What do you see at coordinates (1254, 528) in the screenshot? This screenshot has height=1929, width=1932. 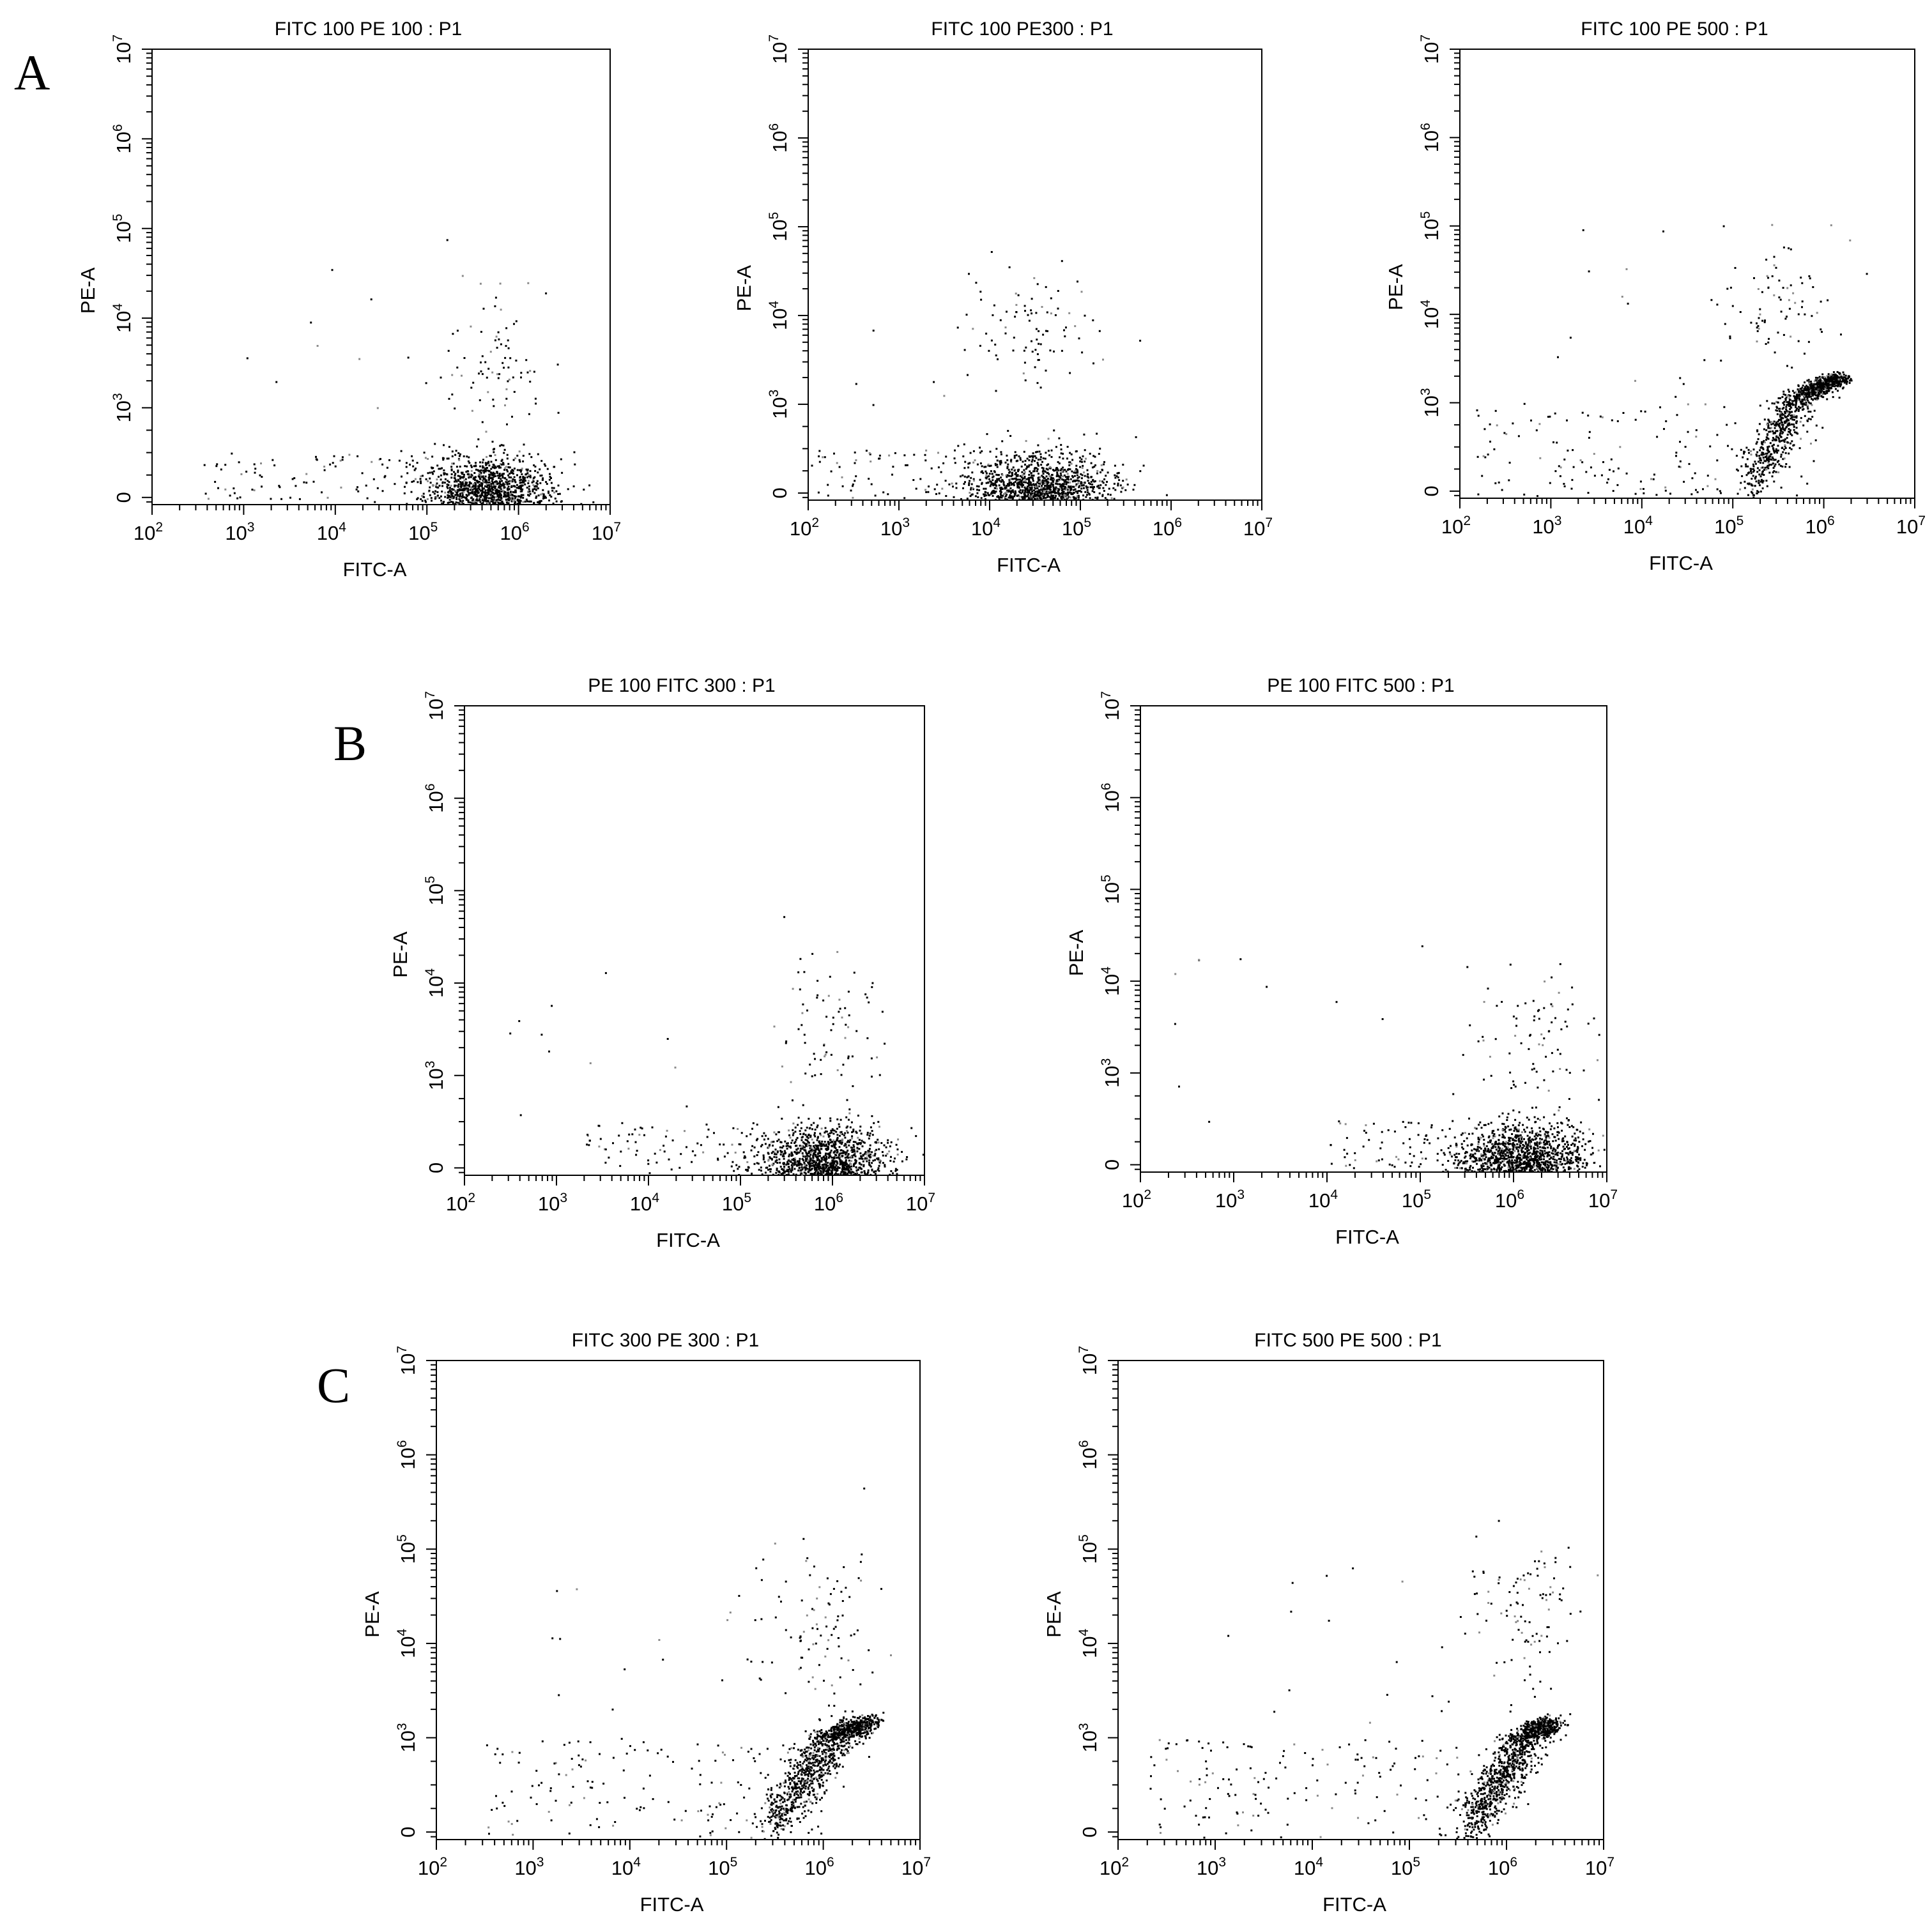 I see `tick-base: 10` at bounding box center [1254, 528].